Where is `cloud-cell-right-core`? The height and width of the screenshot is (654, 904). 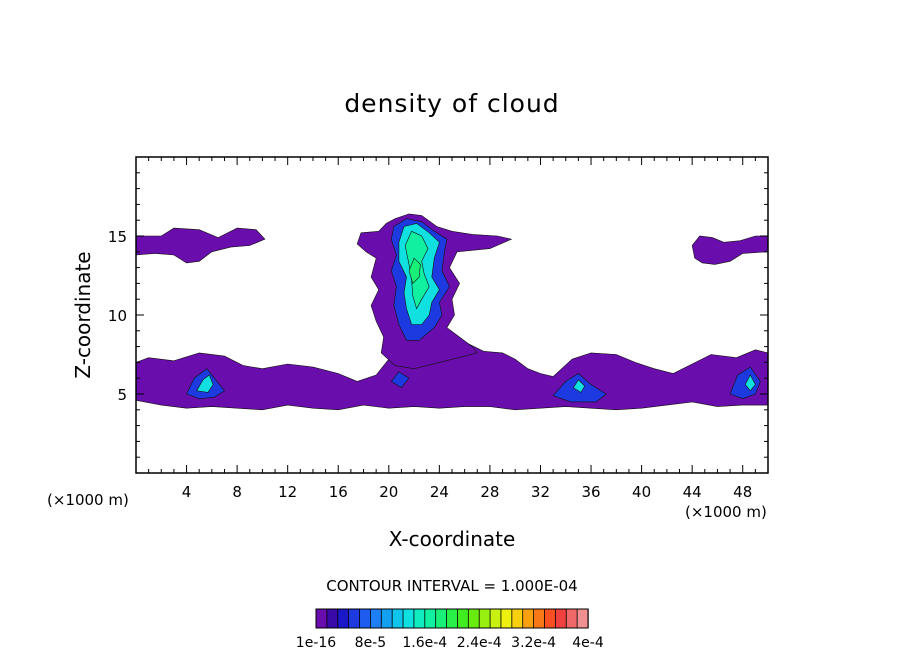 cloud-cell-right-core is located at coordinates (750, 383).